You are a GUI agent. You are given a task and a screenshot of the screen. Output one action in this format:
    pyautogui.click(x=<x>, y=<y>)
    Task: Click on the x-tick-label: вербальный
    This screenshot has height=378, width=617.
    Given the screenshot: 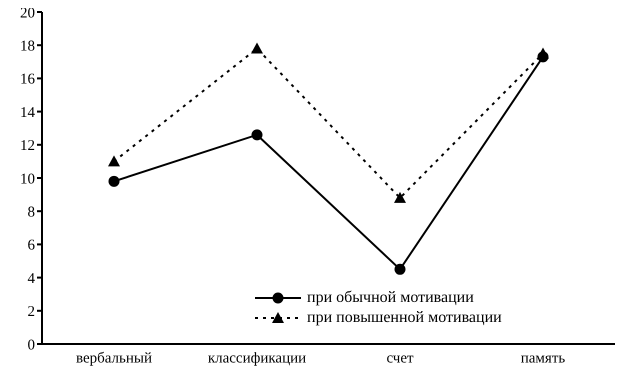 What is the action you would take?
    pyautogui.click(x=114, y=358)
    